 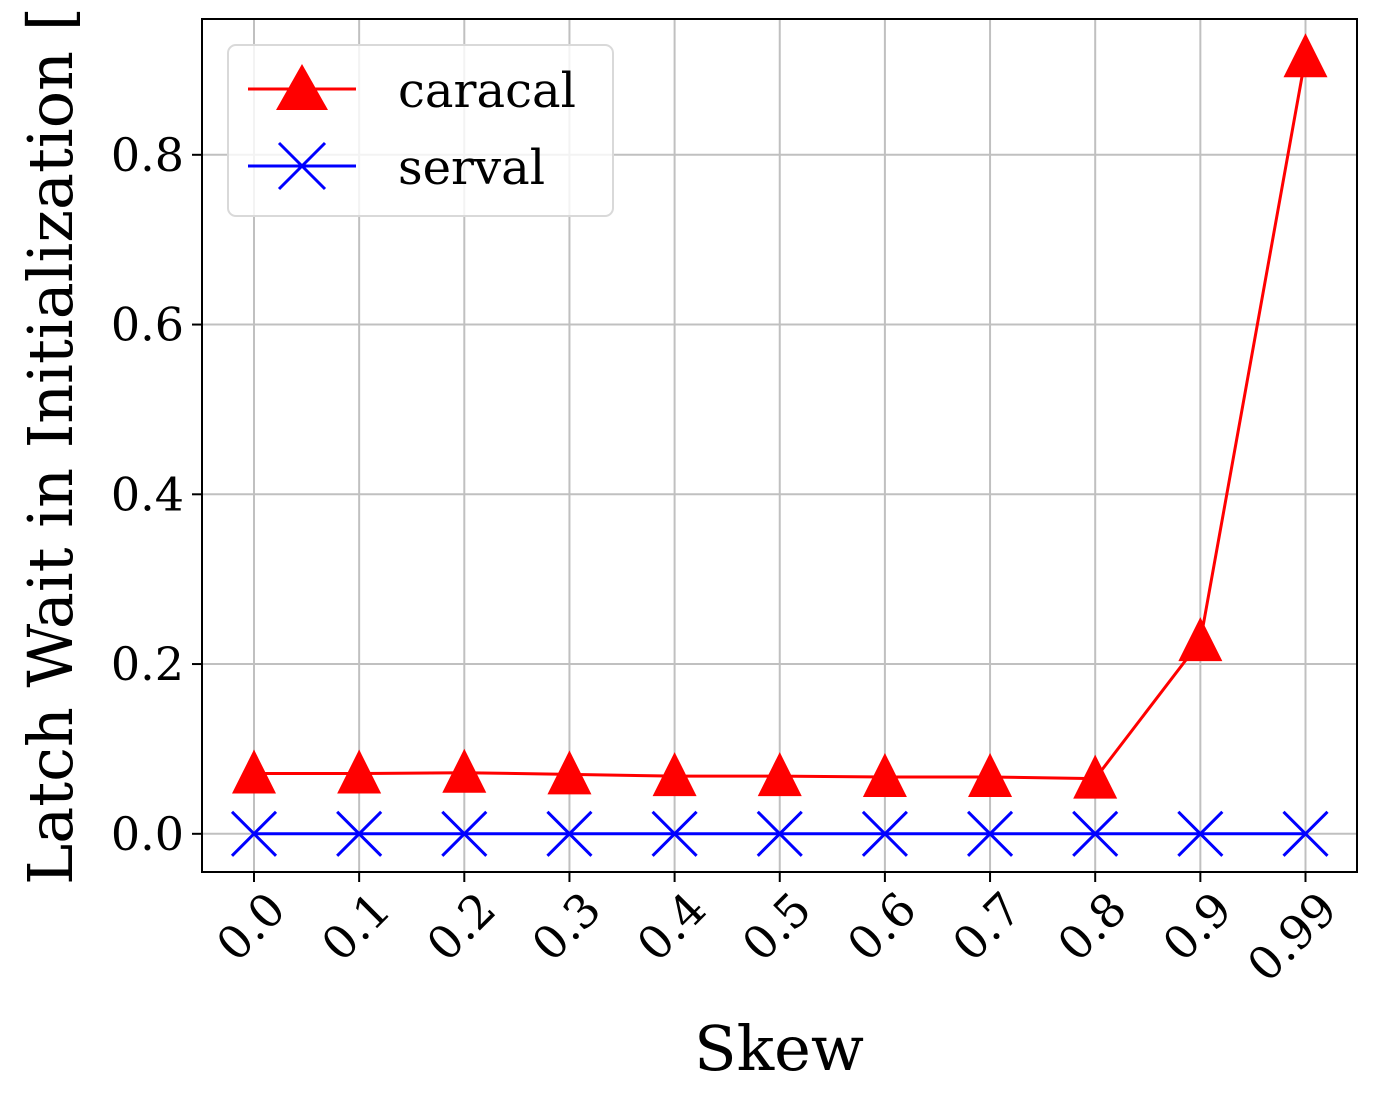 What do you see at coordinates (147, 155) in the screenshot?
I see `y-tick-label: 0.8` at bounding box center [147, 155].